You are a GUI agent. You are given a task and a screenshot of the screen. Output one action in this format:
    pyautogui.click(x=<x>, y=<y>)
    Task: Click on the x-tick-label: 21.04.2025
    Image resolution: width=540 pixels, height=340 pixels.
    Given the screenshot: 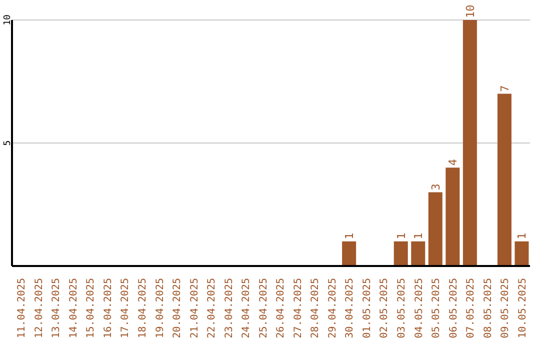 What is the action you would take?
    pyautogui.click(x=194, y=308)
    